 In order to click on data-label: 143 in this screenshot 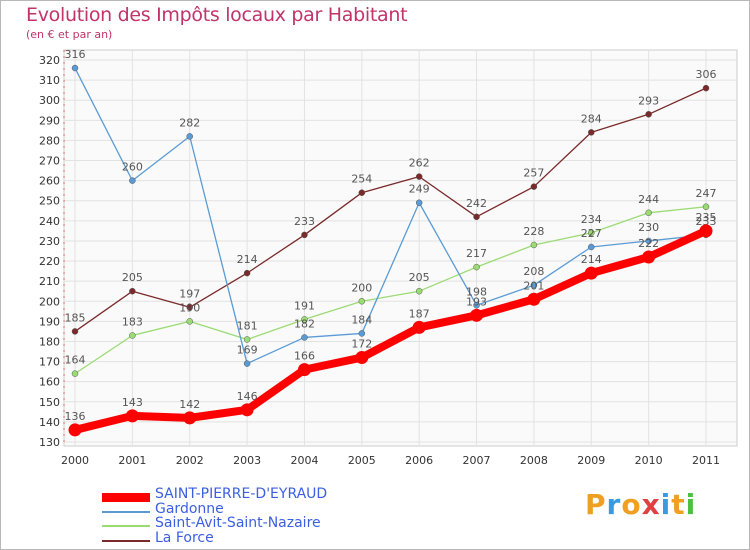, I will do `click(132, 402)`.